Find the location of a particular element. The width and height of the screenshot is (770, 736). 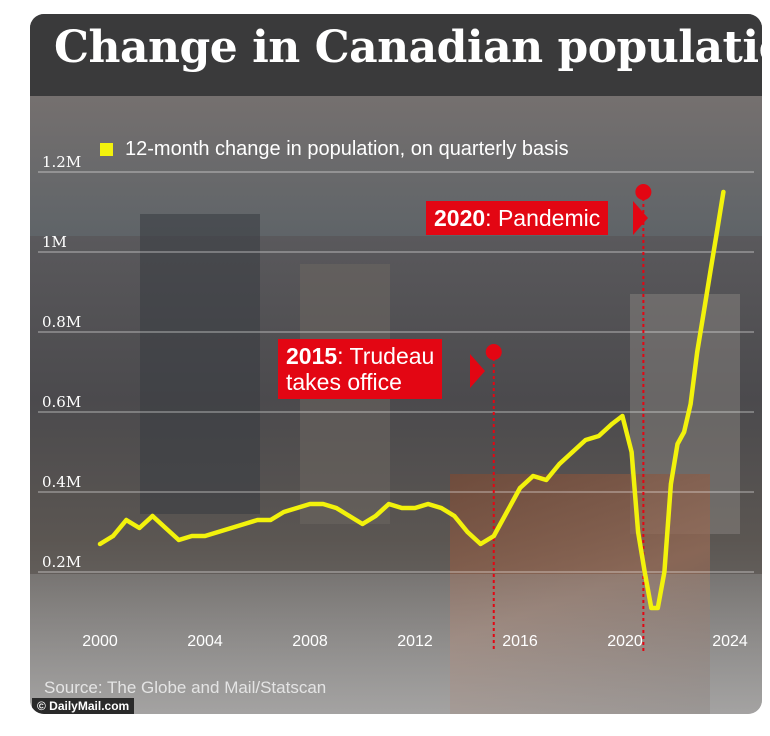

chart-title: Change in Canadian population is located at coordinates (408, 47).